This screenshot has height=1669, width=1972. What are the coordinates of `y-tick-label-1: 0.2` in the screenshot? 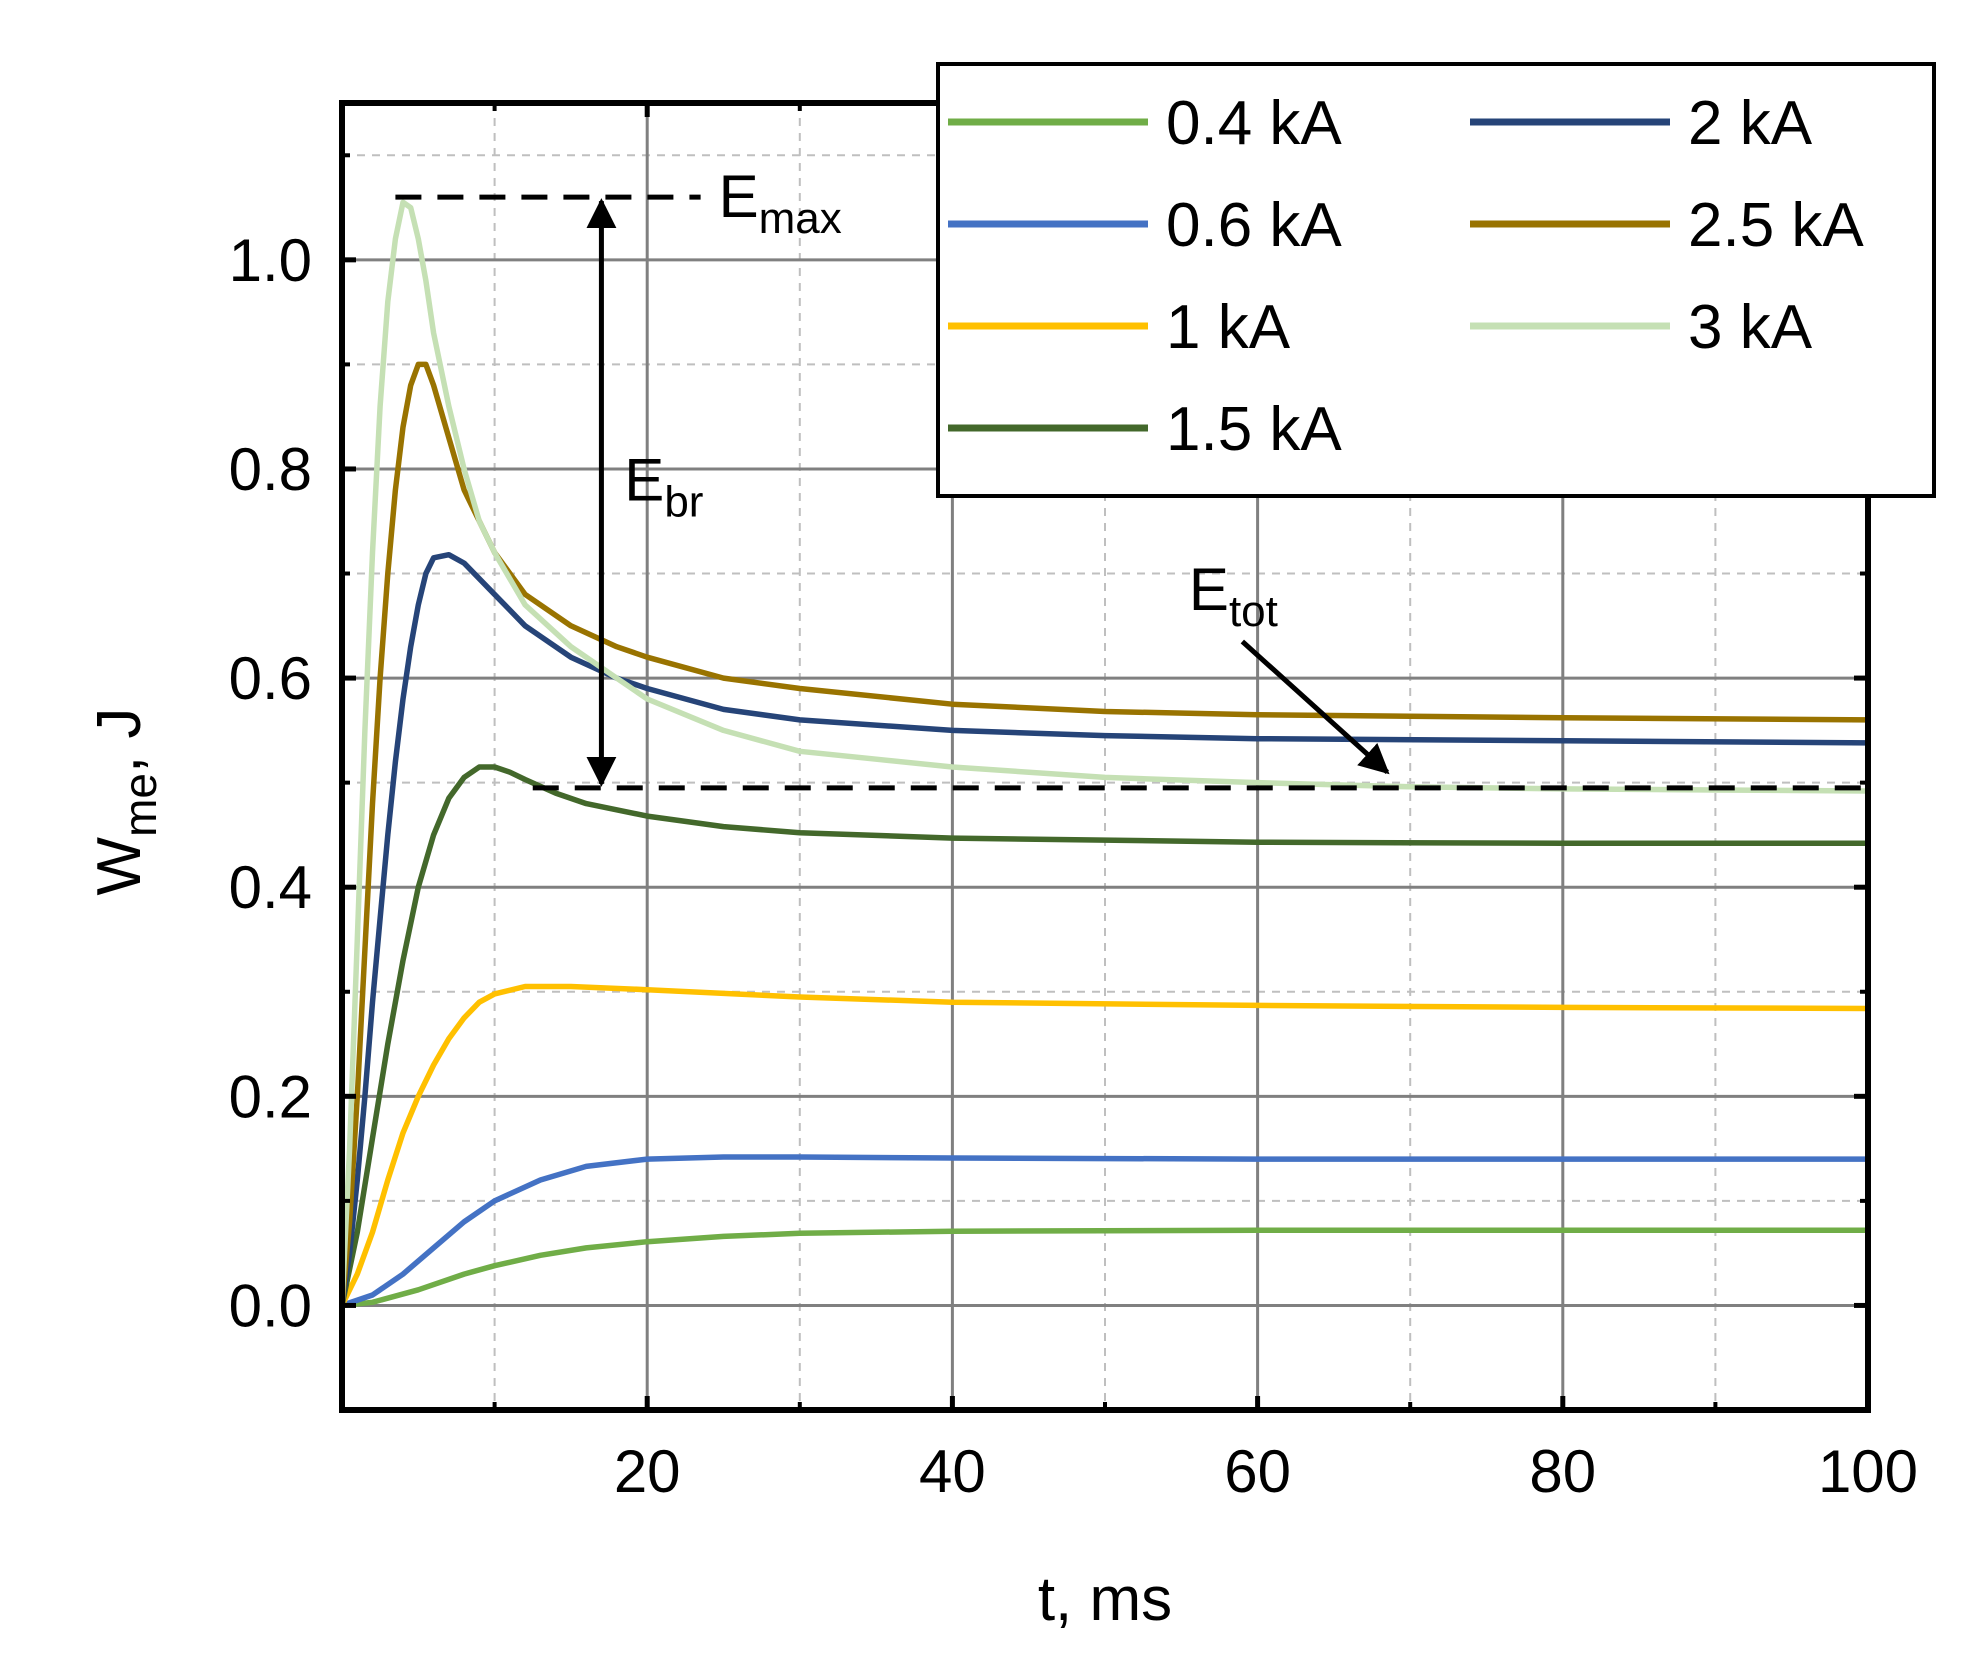 It's located at (270, 1096).